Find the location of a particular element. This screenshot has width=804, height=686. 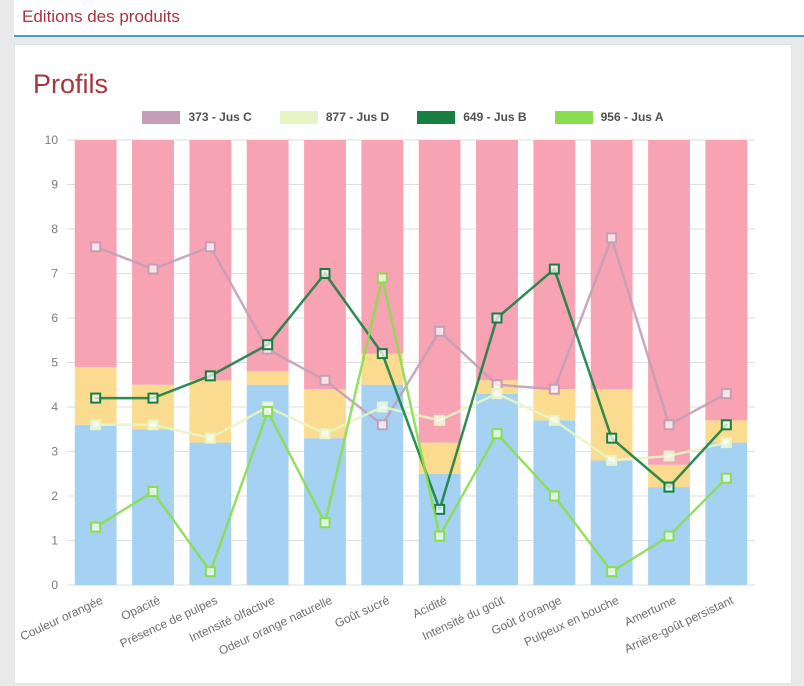

legend-item-373-jus-c: 373 - Jus C is located at coordinates (197, 117).